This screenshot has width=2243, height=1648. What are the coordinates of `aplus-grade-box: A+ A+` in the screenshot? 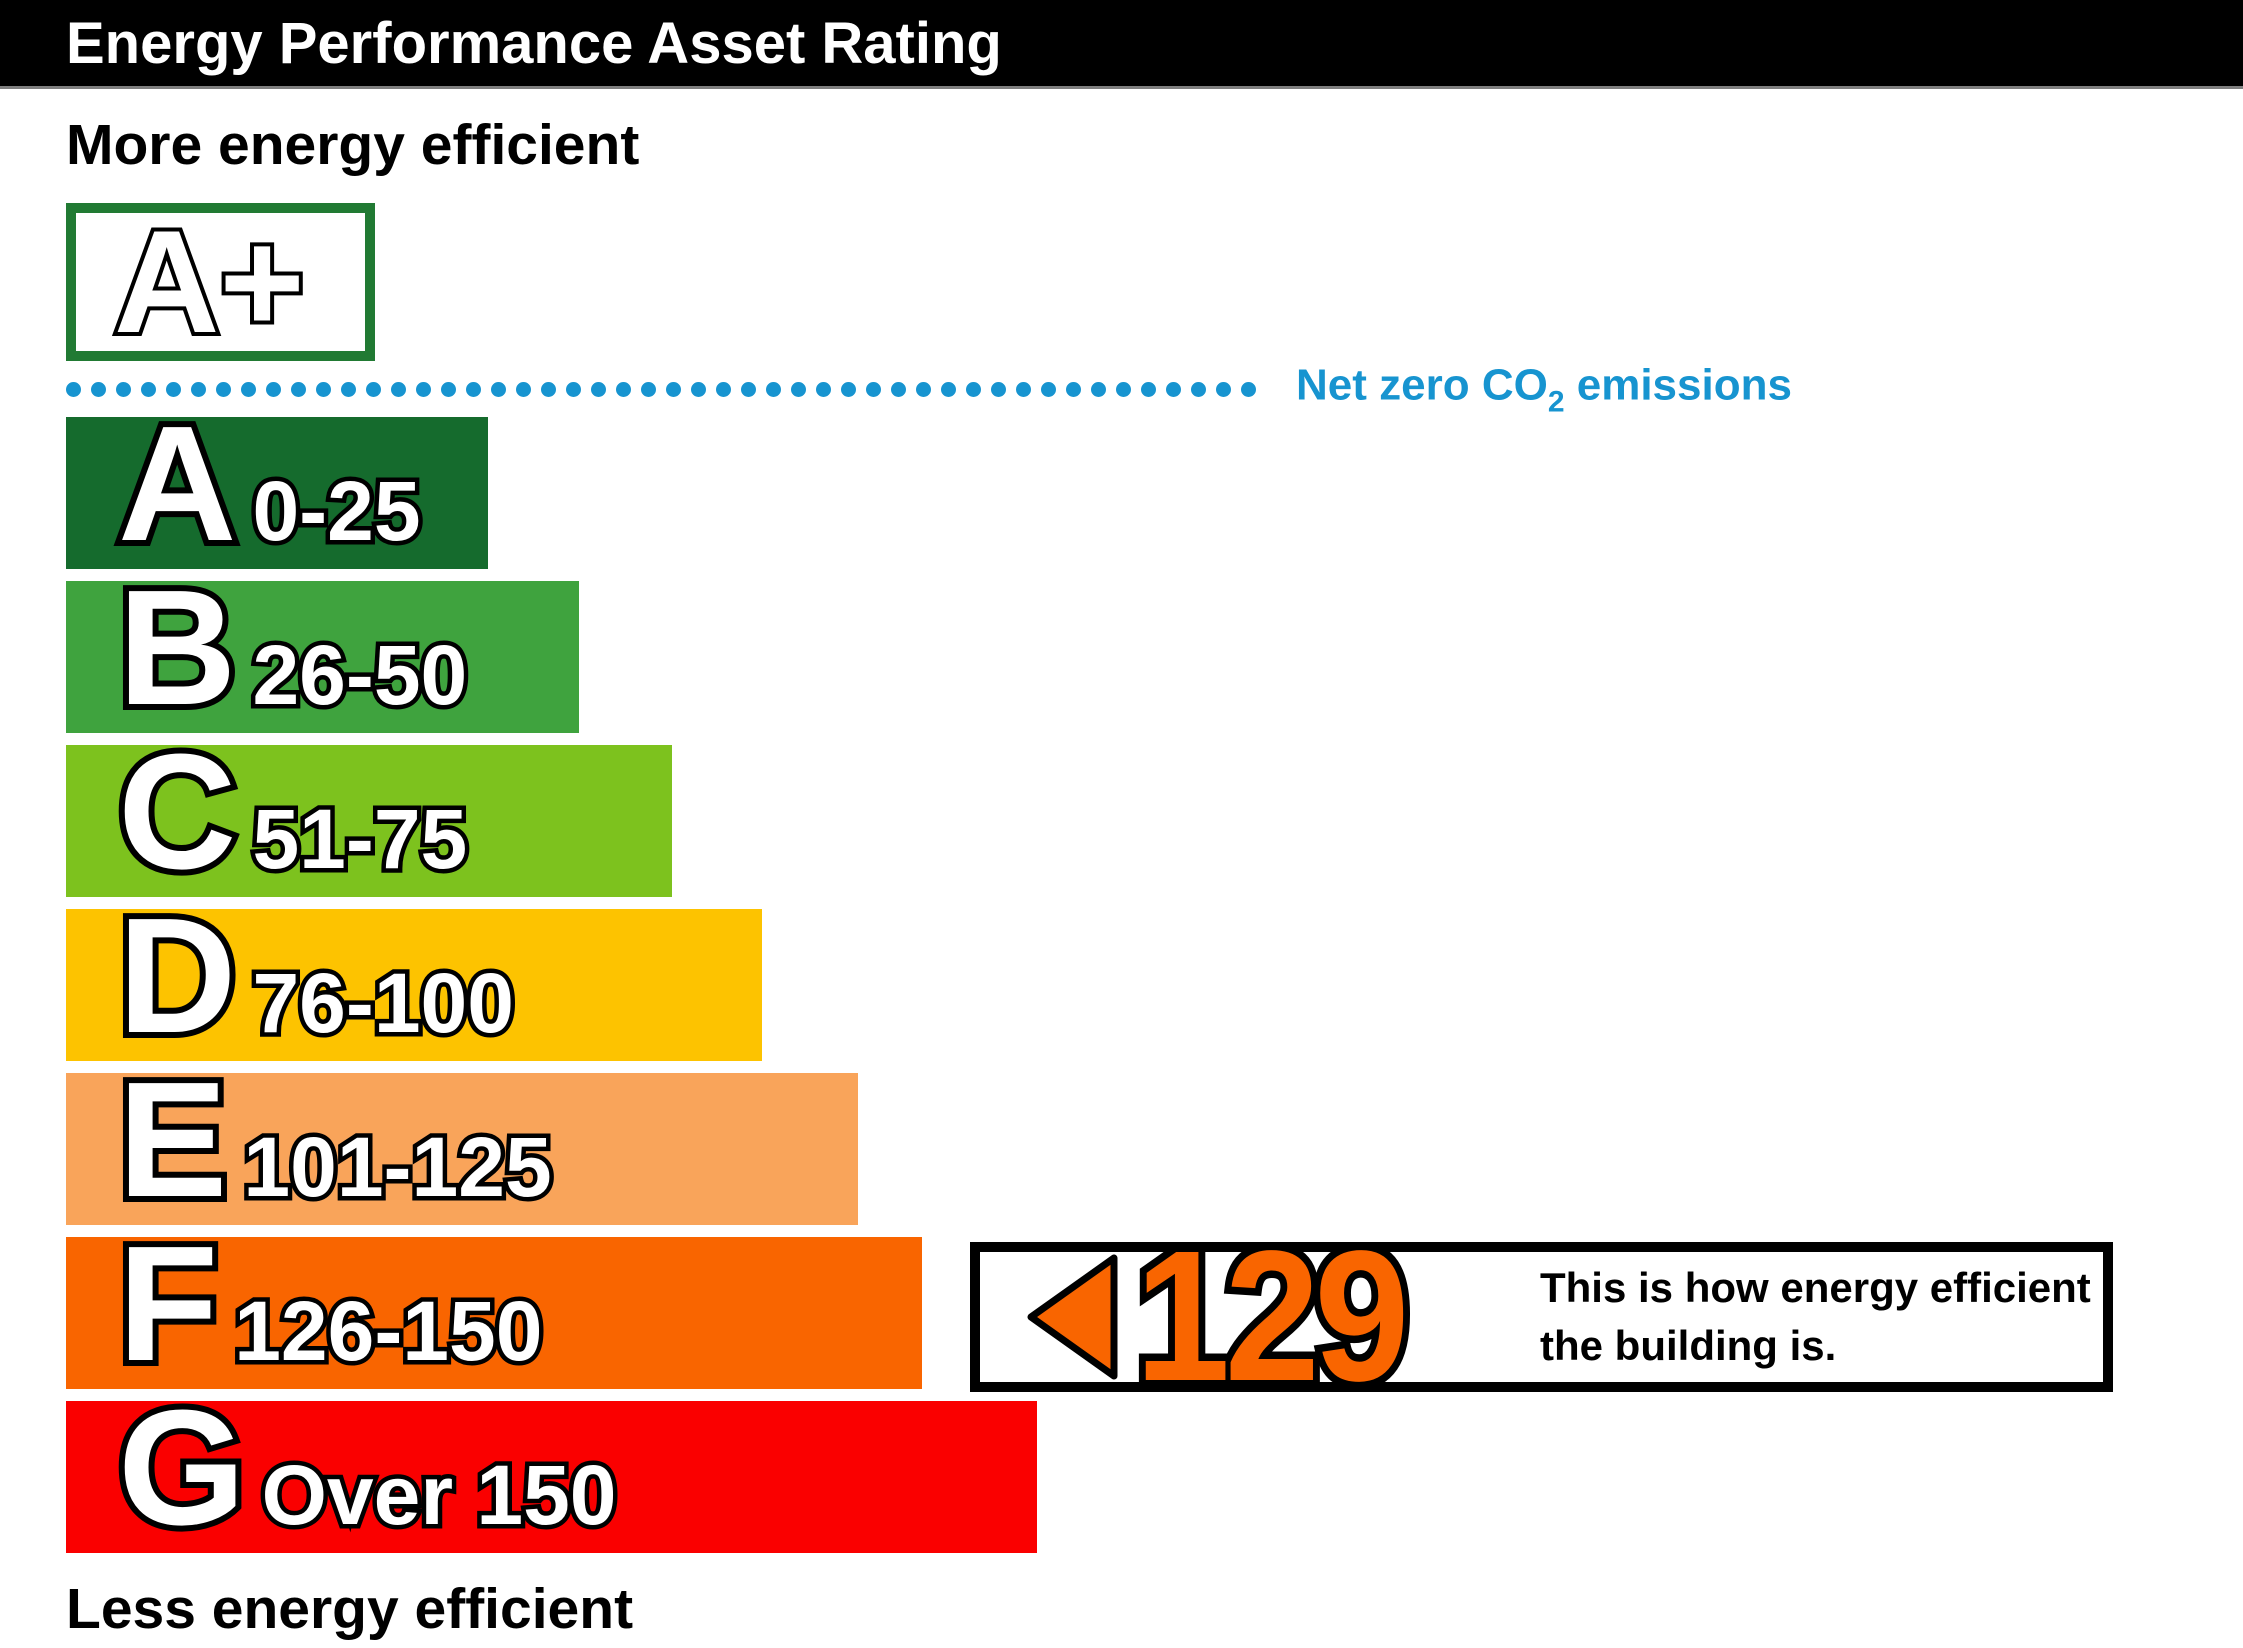 It's located at (220, 282).